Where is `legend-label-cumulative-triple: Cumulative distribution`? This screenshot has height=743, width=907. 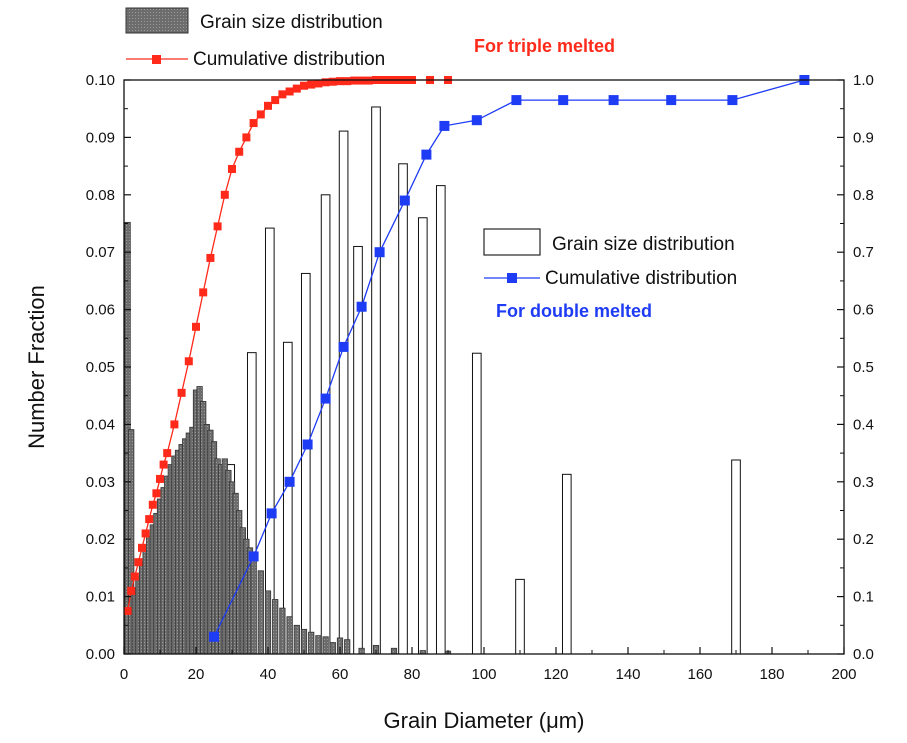 legend-label-cumulative-triple: Cumulative distribution is located at coordinates (289, 59).